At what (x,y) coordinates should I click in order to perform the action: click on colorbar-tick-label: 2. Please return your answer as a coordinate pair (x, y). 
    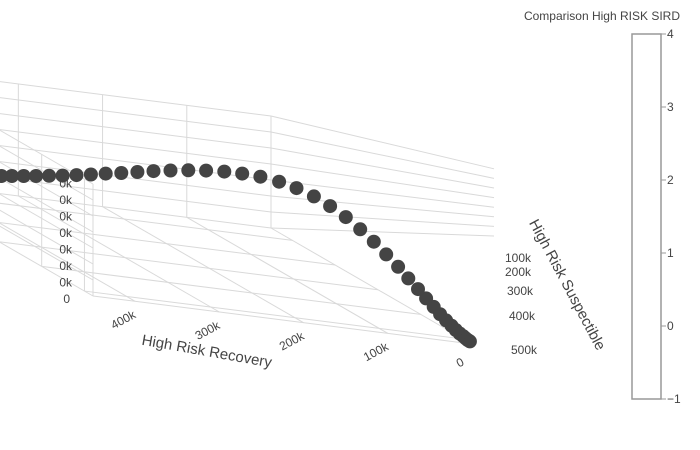
    Looking at the image, I should click on (670, 180).